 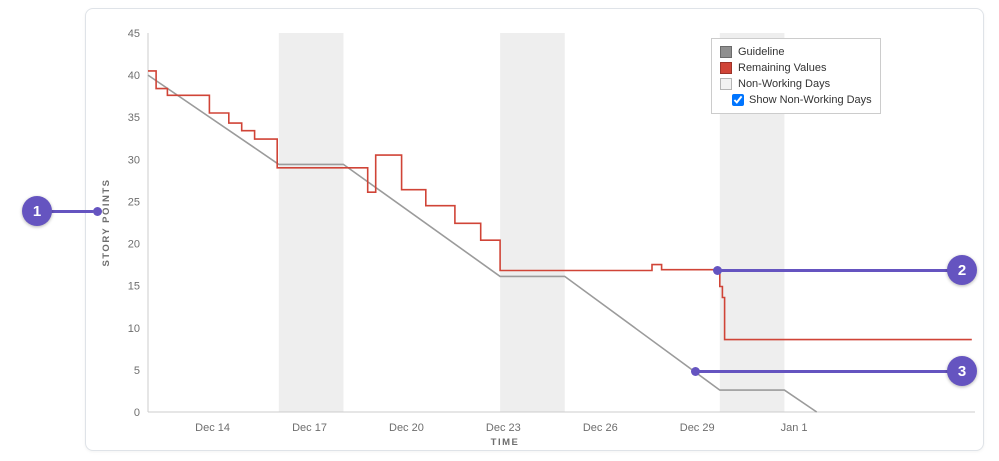 I want to click on legend-item-non-working-days: Non-Working Days, so click(x=796, y=84).